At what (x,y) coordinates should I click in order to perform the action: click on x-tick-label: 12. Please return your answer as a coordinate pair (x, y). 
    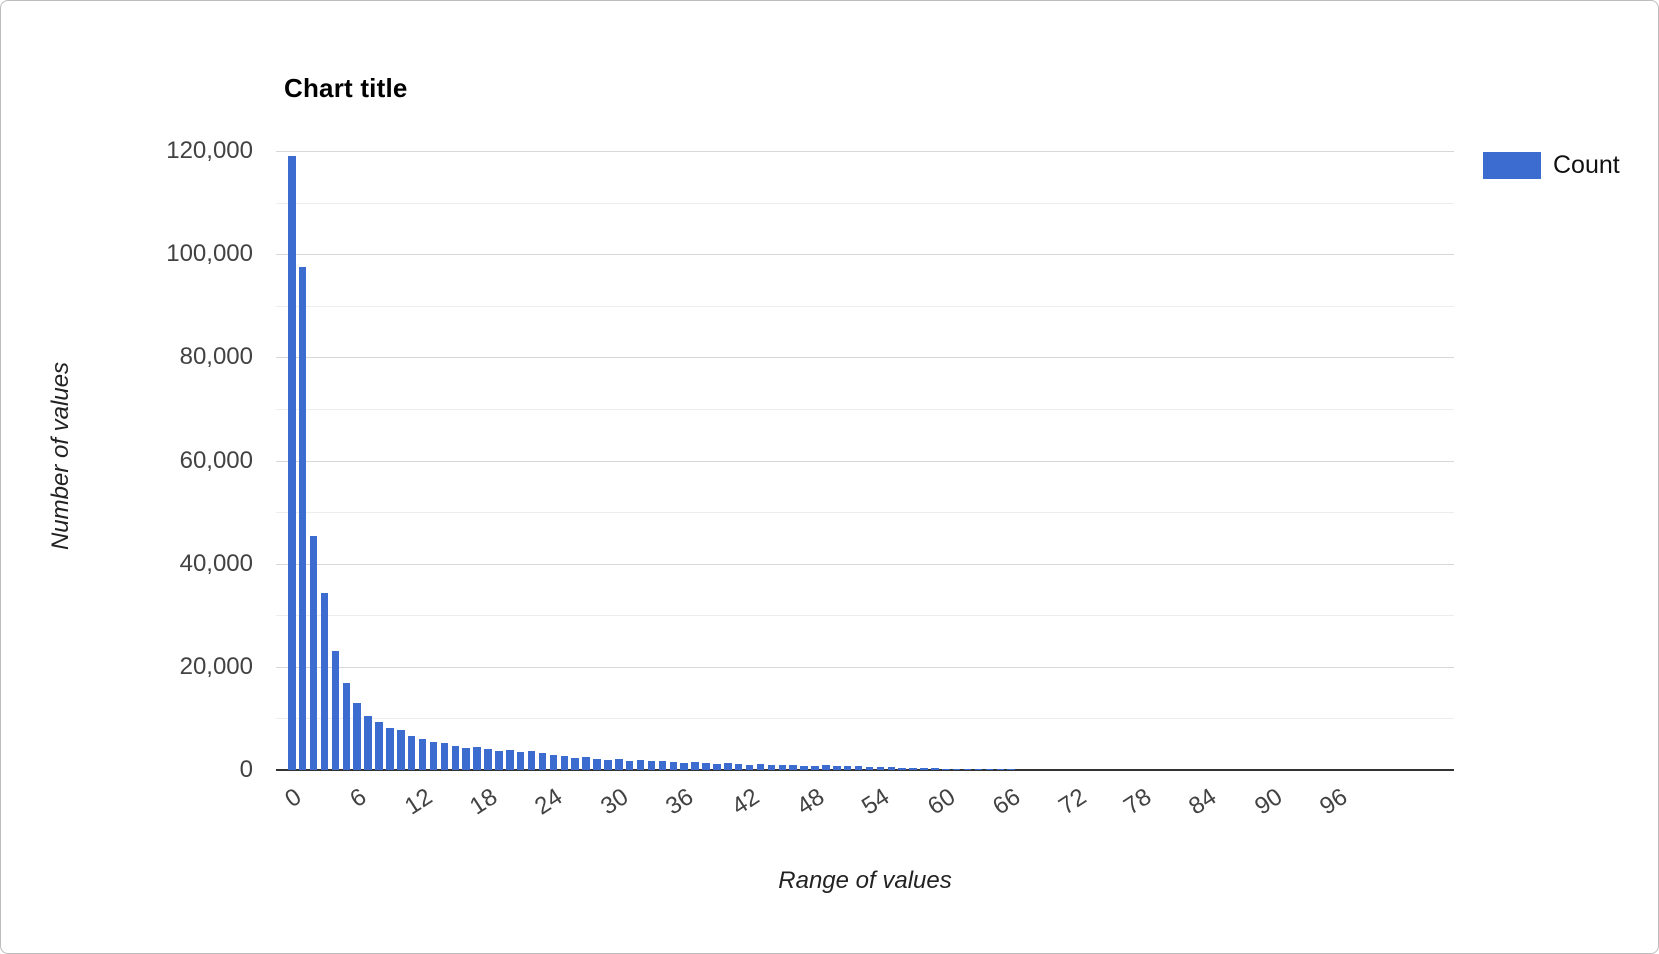
    Looking at the image, I should click on (418, 802).